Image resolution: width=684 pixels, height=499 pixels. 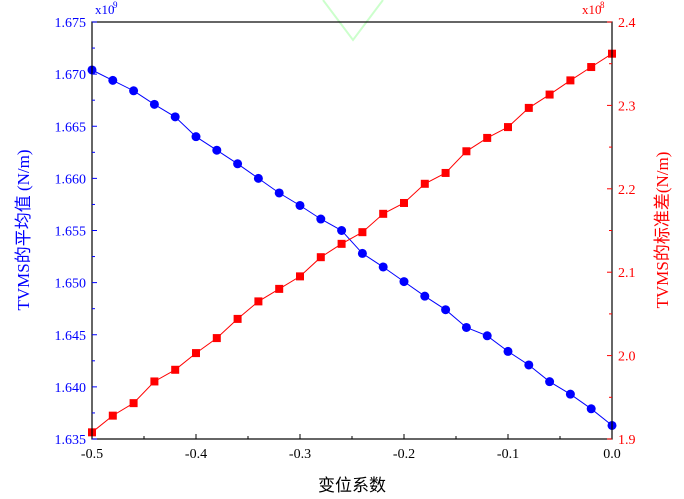 What do you see at coordinates (351, 448) in the screenshot?
I see `x-axis-ticks: -0.5 -0.4 -0.3 -0.2 -0.1 0.0` at bounding box center [351, 448].